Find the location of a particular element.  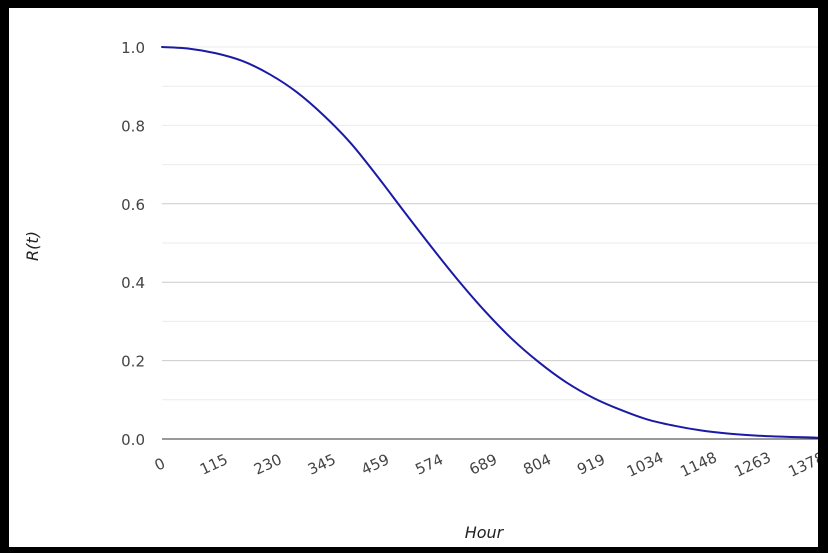

x-tick-label: 115 is located at coordinates (214, 464).